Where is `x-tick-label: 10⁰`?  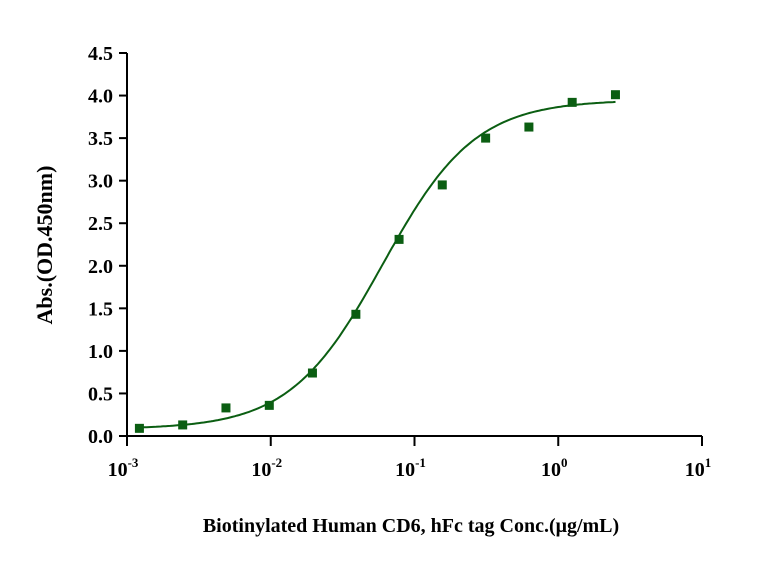 x-tick-label: 10⁰ is located at coordinates (554, 468).